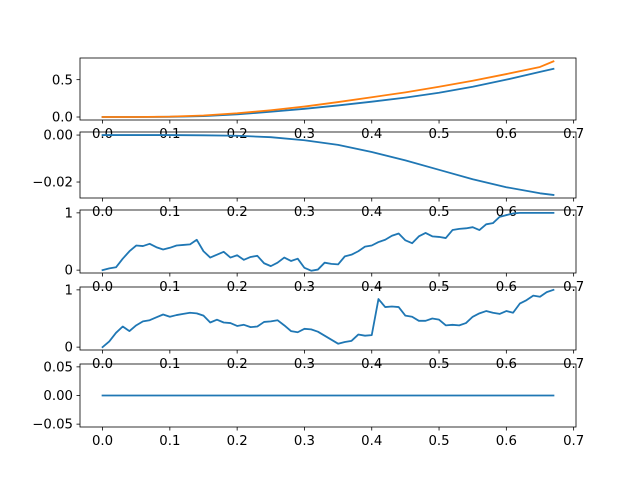 Image resolution: width=640 pixels, height=480 pixels. Describe the element at coordinates (304, 134) in the screenshot. I see `subplot-1-x-tick-label: 0.3` at that location.